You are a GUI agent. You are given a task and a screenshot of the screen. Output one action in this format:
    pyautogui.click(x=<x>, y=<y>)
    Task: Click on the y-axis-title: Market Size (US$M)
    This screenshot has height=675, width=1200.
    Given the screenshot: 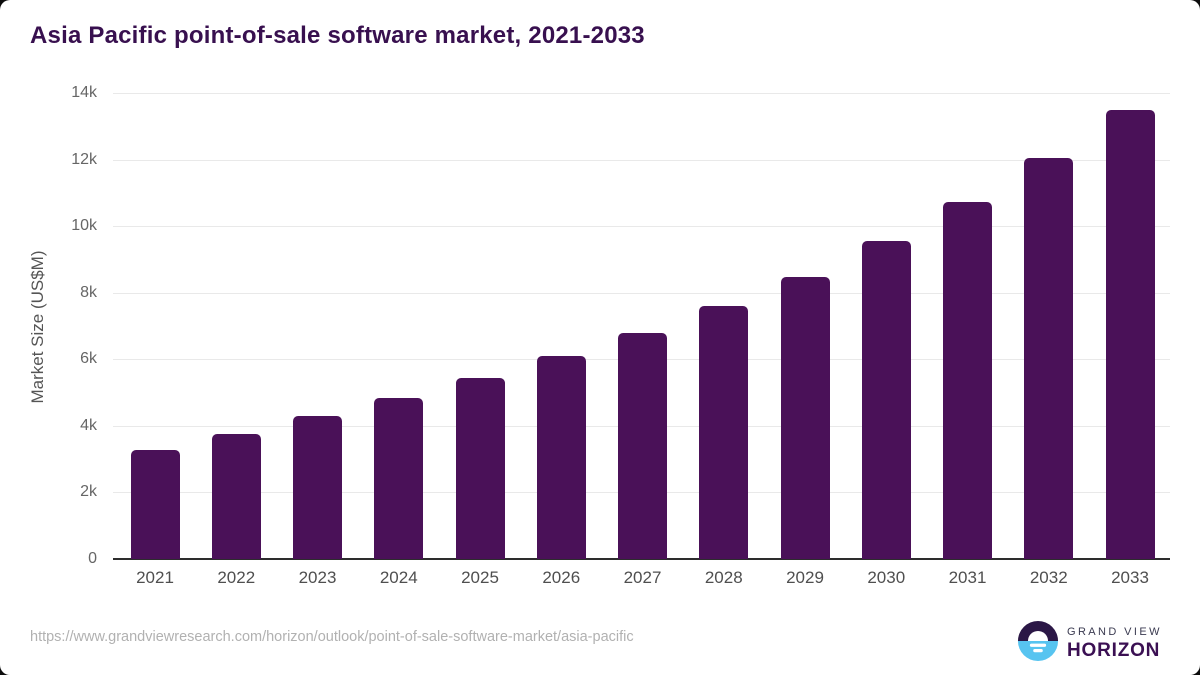 What is the action you would take?
    pyautogui.click(x=37, y=327)
    